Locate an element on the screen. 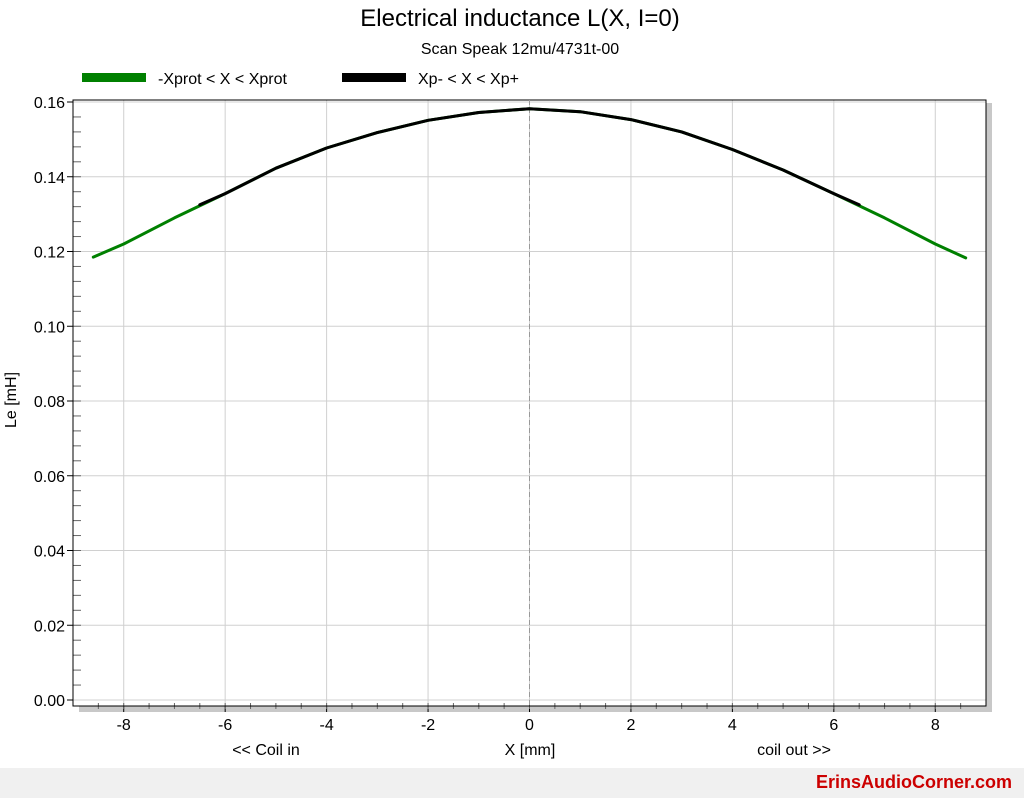 The image size is (1024, 798). legend-label-black: Xp- < X < Xp+ is located at coordinates (468, 79).